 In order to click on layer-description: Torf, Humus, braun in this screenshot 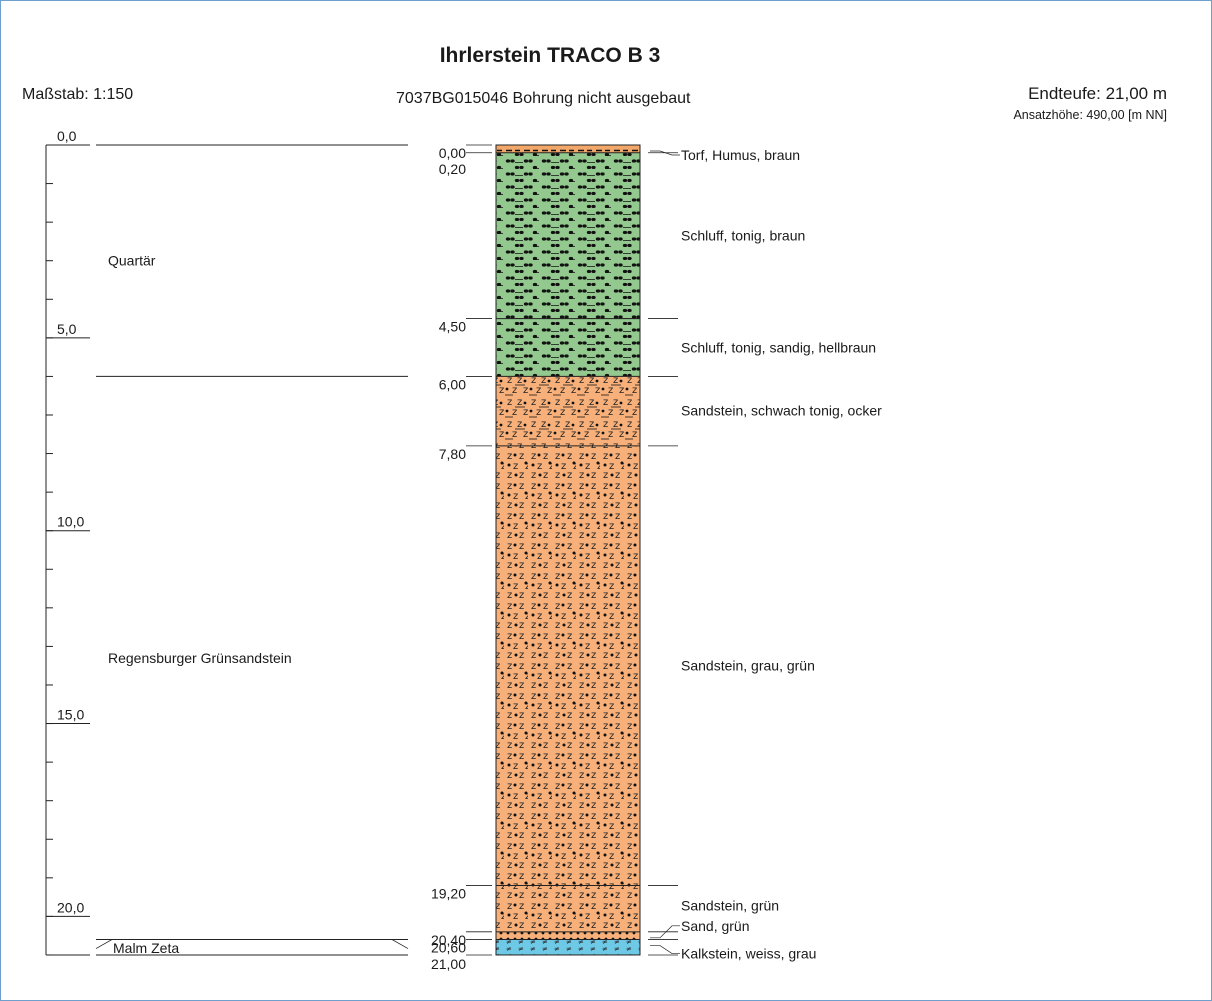, I will do `click(740, 155)`.